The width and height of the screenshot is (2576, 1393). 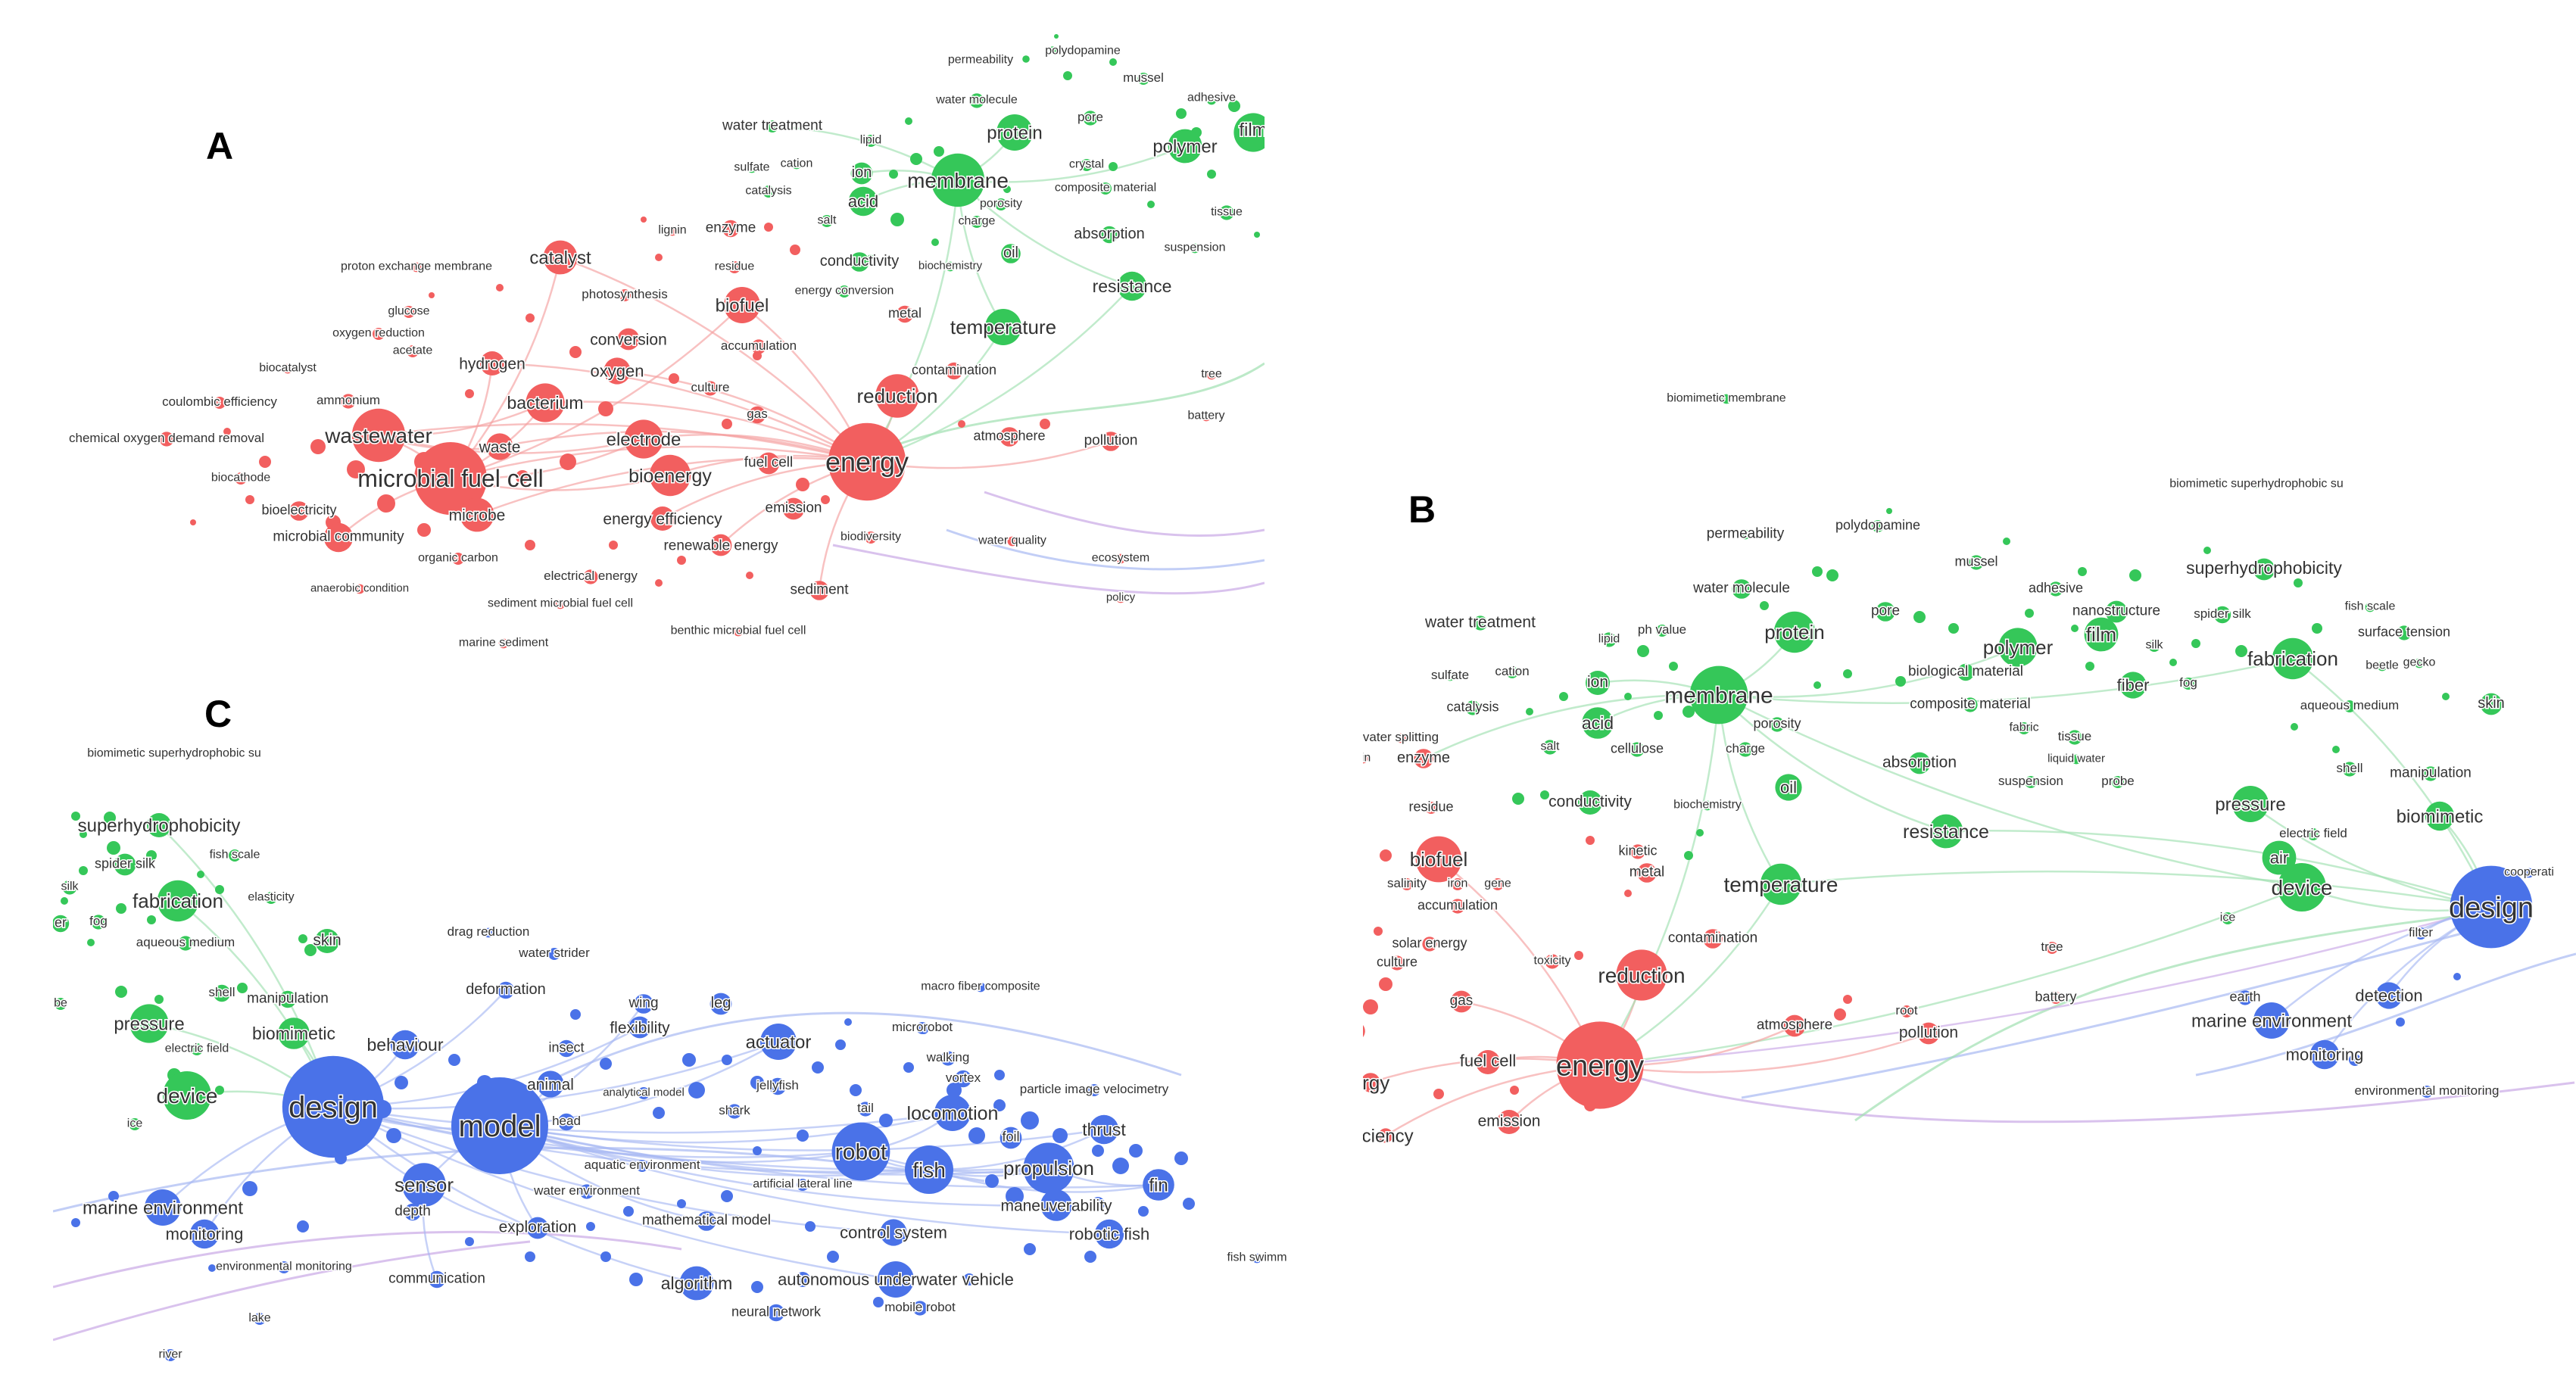 What do you see at coordinates (1976, 562) in the screenshot?
I see `node-mussel` at bounding box center [1976, 562].